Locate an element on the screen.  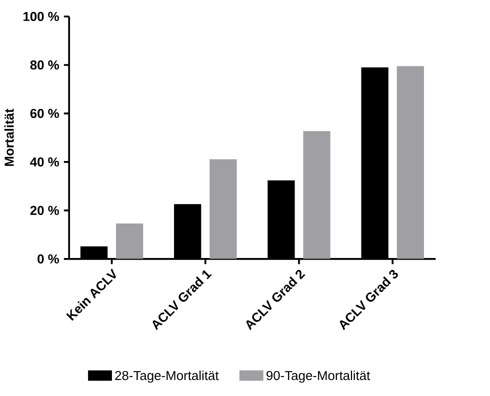
legend-label: 90-Tage-Mortalität is located at coordinates (318, 376).